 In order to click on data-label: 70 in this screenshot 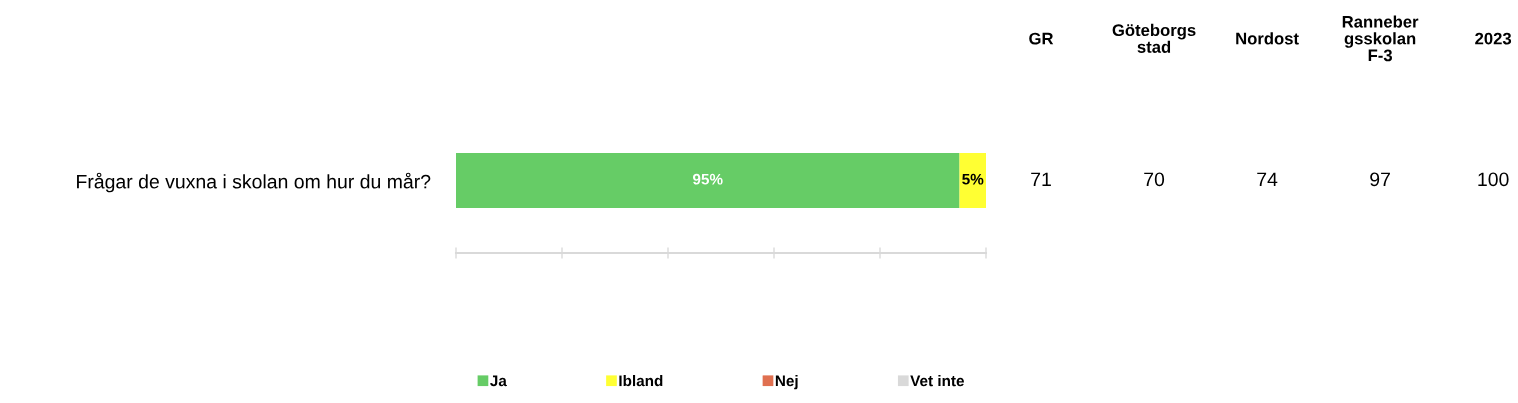, I will do `click(1154, 179)`.